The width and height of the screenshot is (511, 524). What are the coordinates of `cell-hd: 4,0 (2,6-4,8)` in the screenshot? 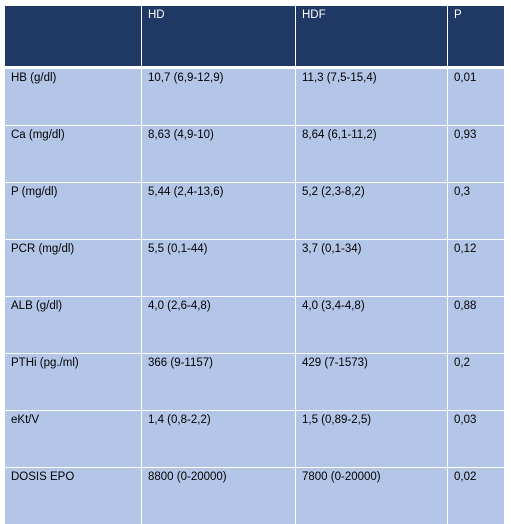 It's located at (218, 324).